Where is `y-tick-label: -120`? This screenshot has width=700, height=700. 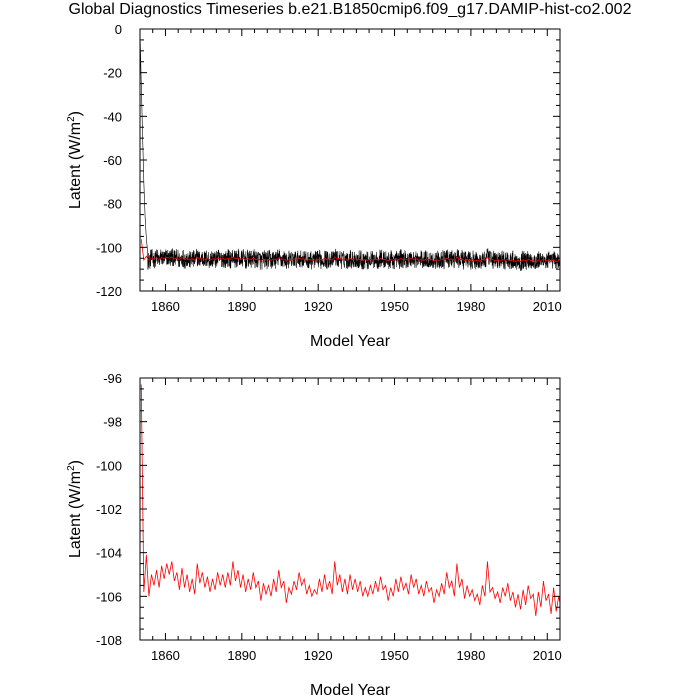
y-tick-label: -120 is located at coordinates (109, 291).